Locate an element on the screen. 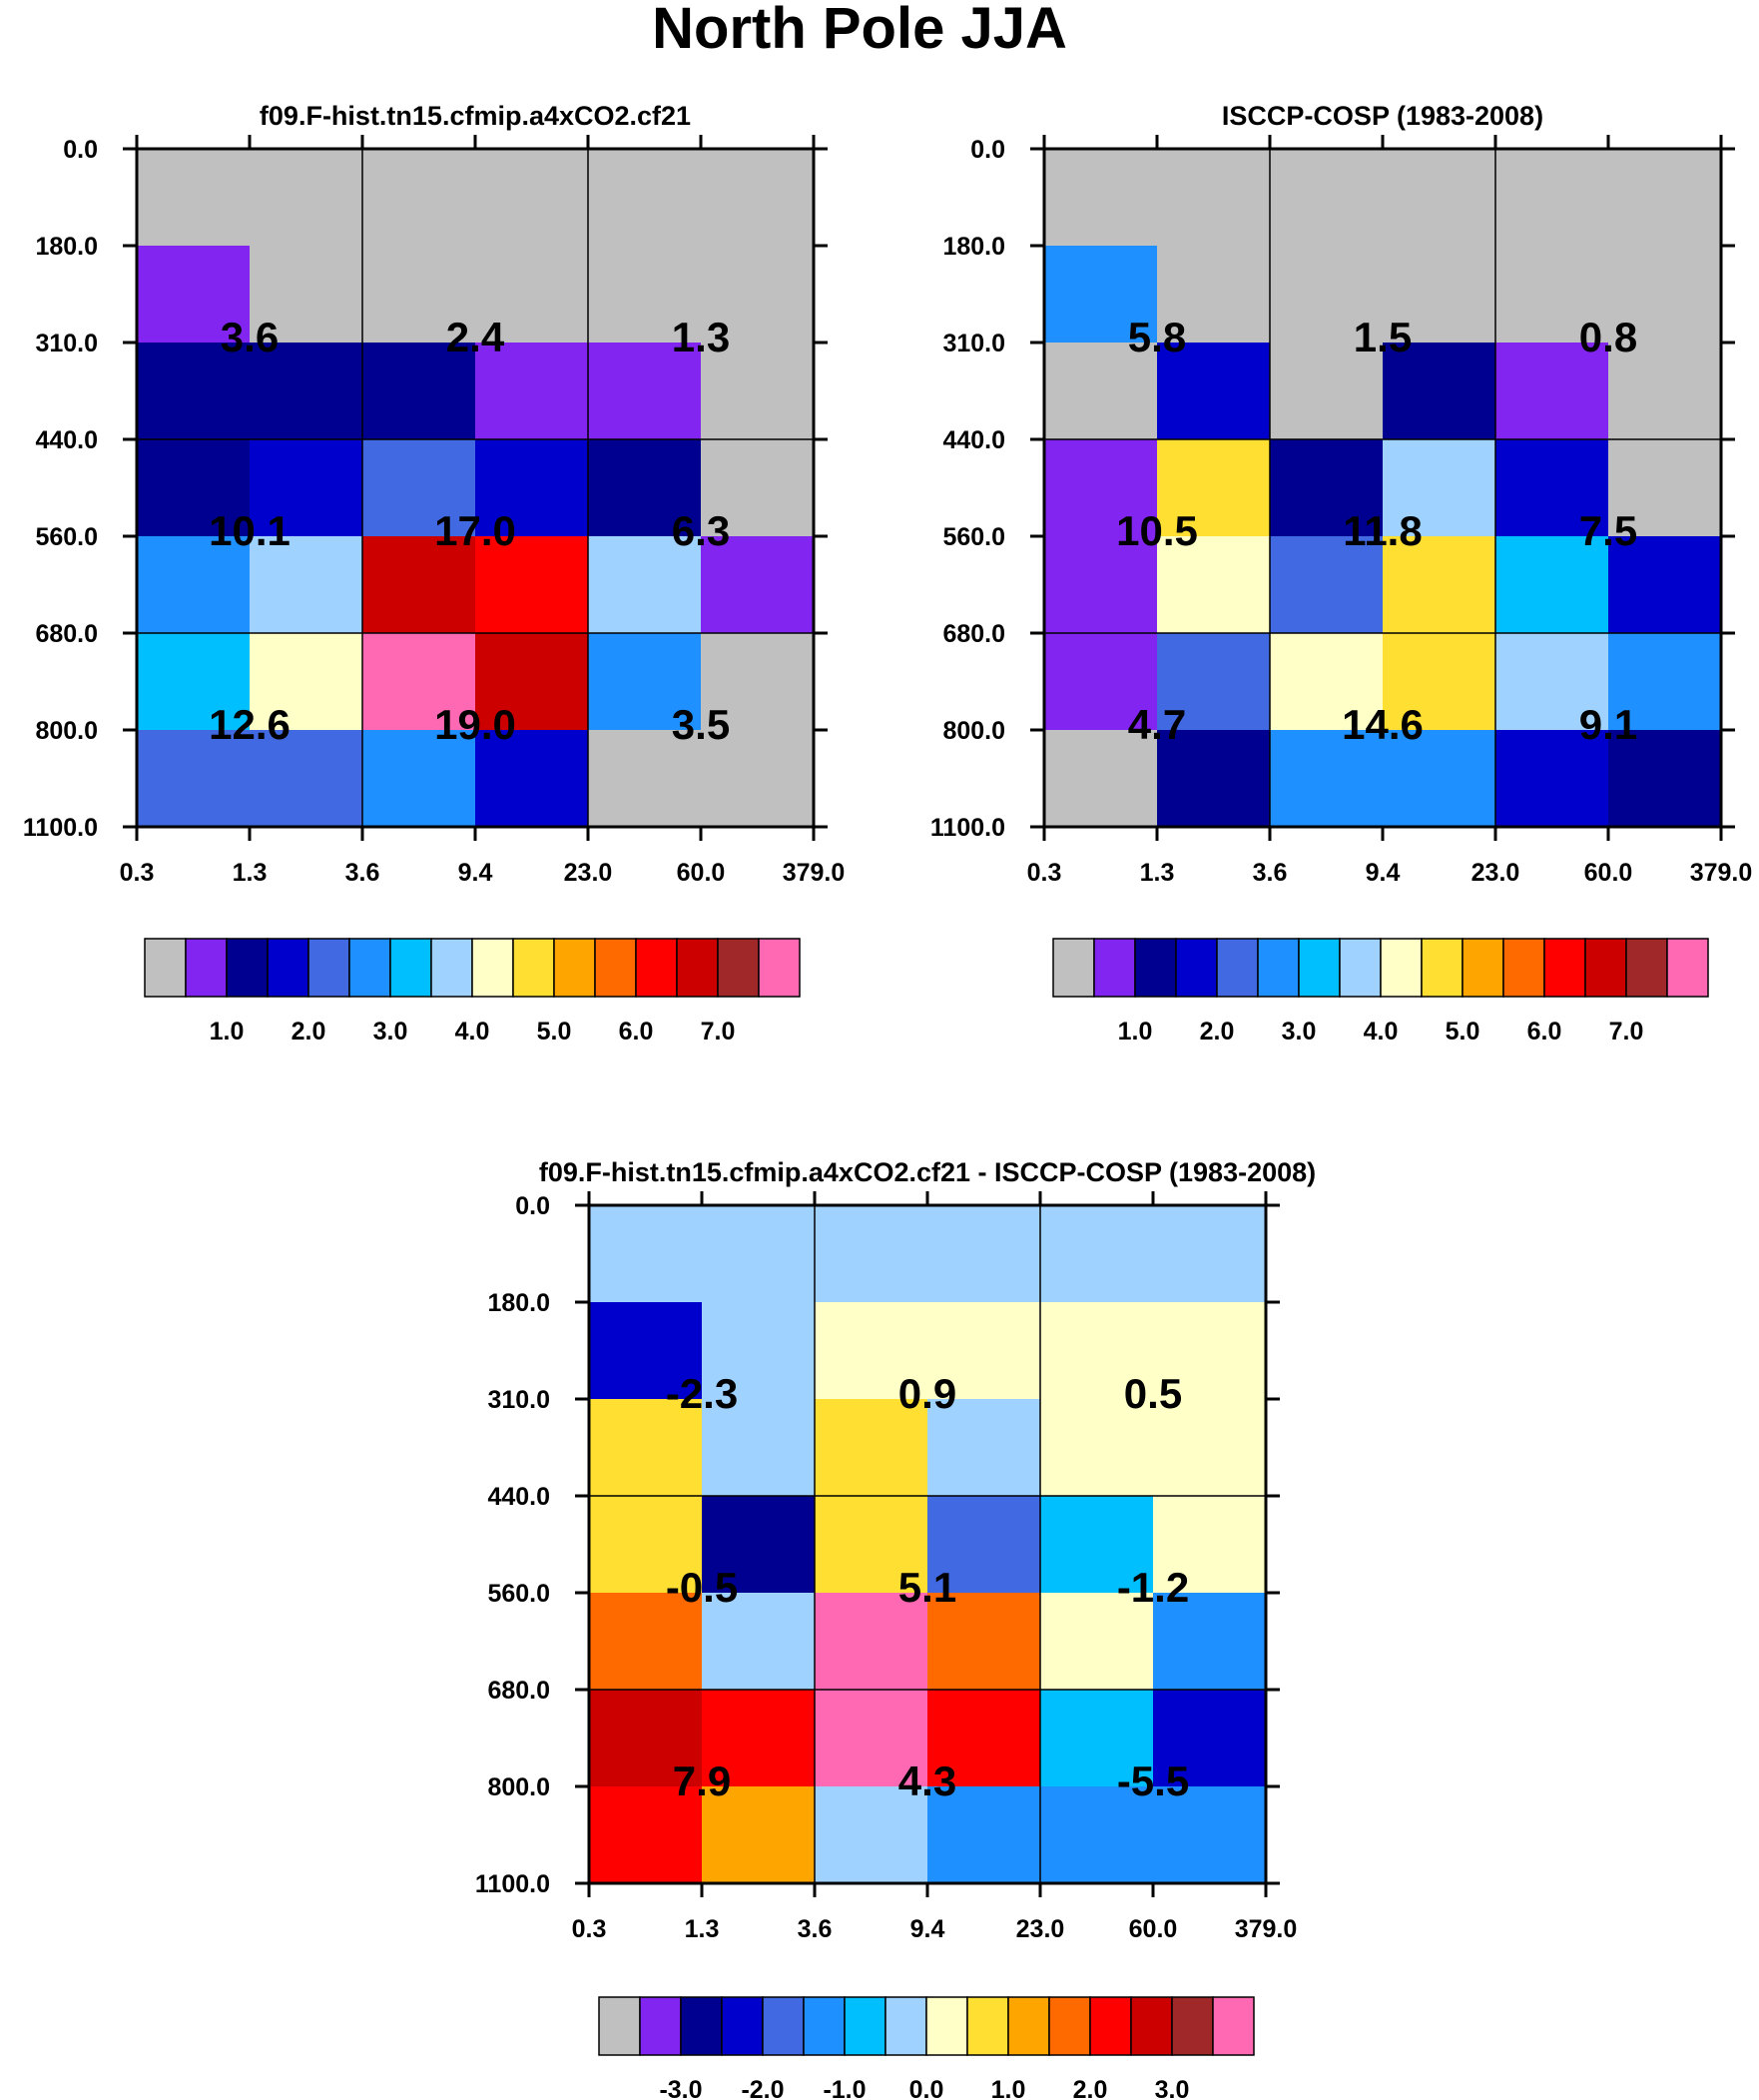 The height and width of the screenshot is (2100, 1759). block-value: 7.9 is located at coordinates (702, 1780).